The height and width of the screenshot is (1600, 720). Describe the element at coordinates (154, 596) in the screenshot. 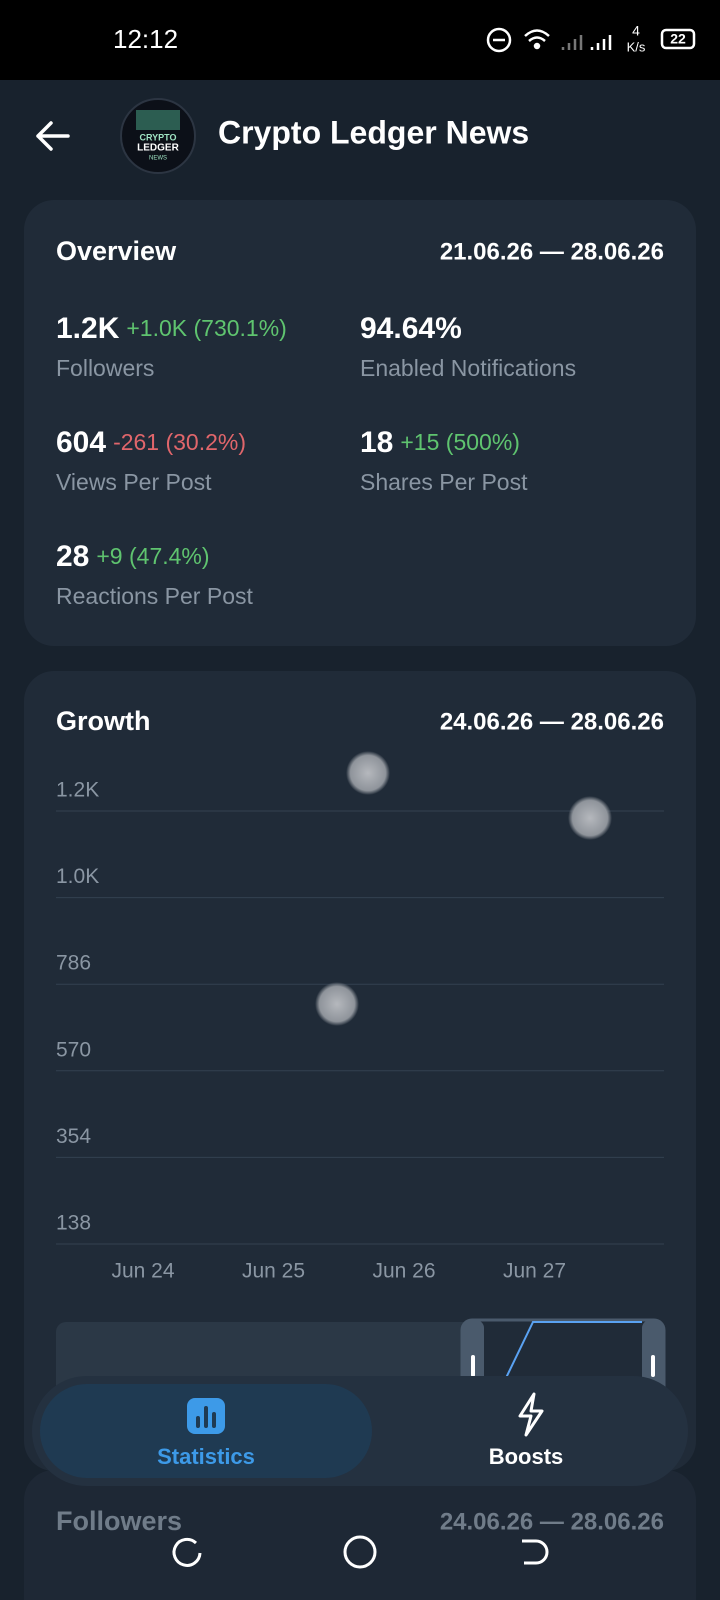

I see `stat-label: Reactions Per Post` at that location.